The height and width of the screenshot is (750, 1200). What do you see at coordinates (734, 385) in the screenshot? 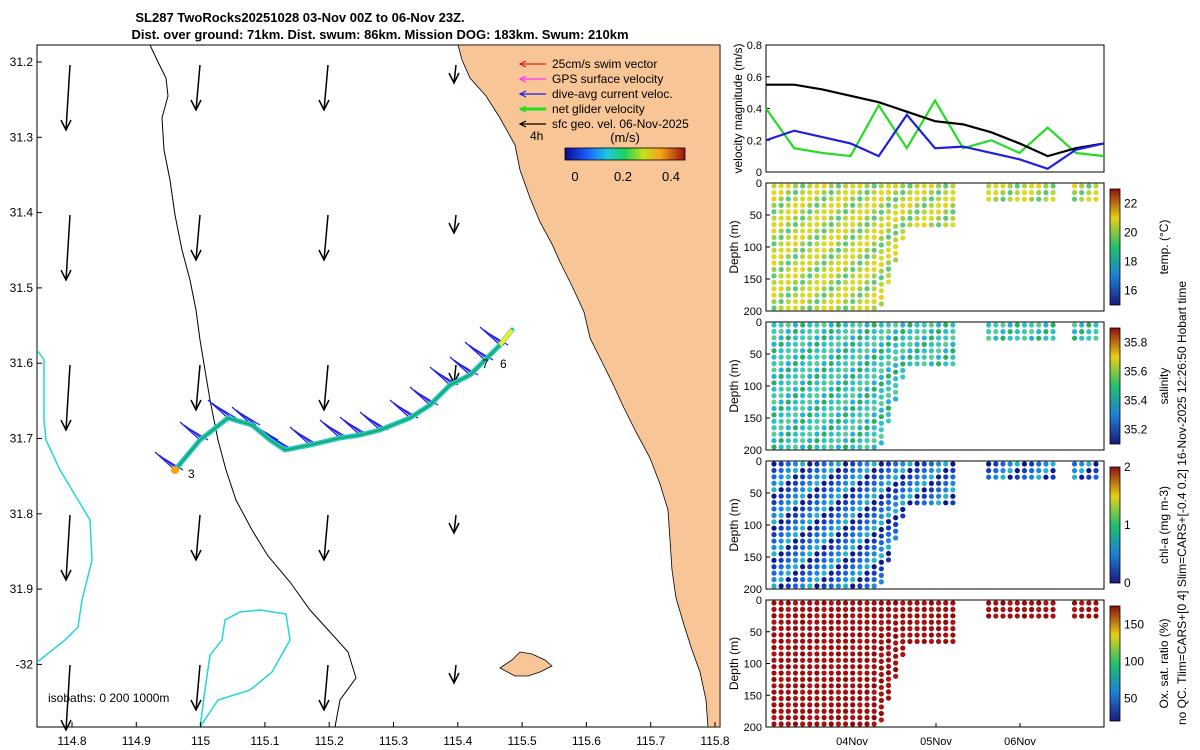
I see `section-ylabel: Depth (m)` at bounding box center [734, 385].